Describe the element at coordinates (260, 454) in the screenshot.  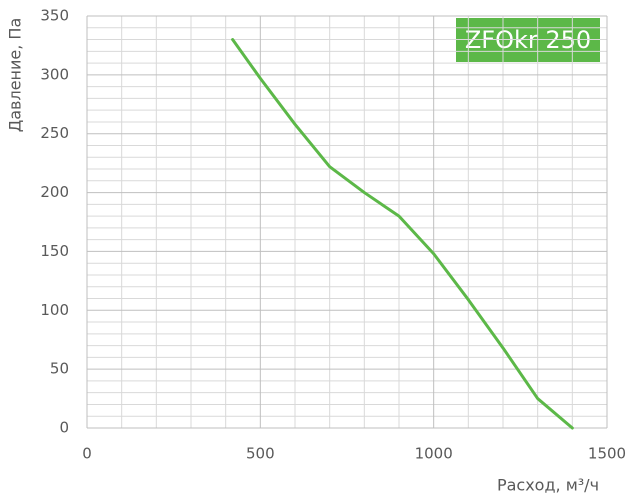
I see `x-tick-label: 500` at that location.